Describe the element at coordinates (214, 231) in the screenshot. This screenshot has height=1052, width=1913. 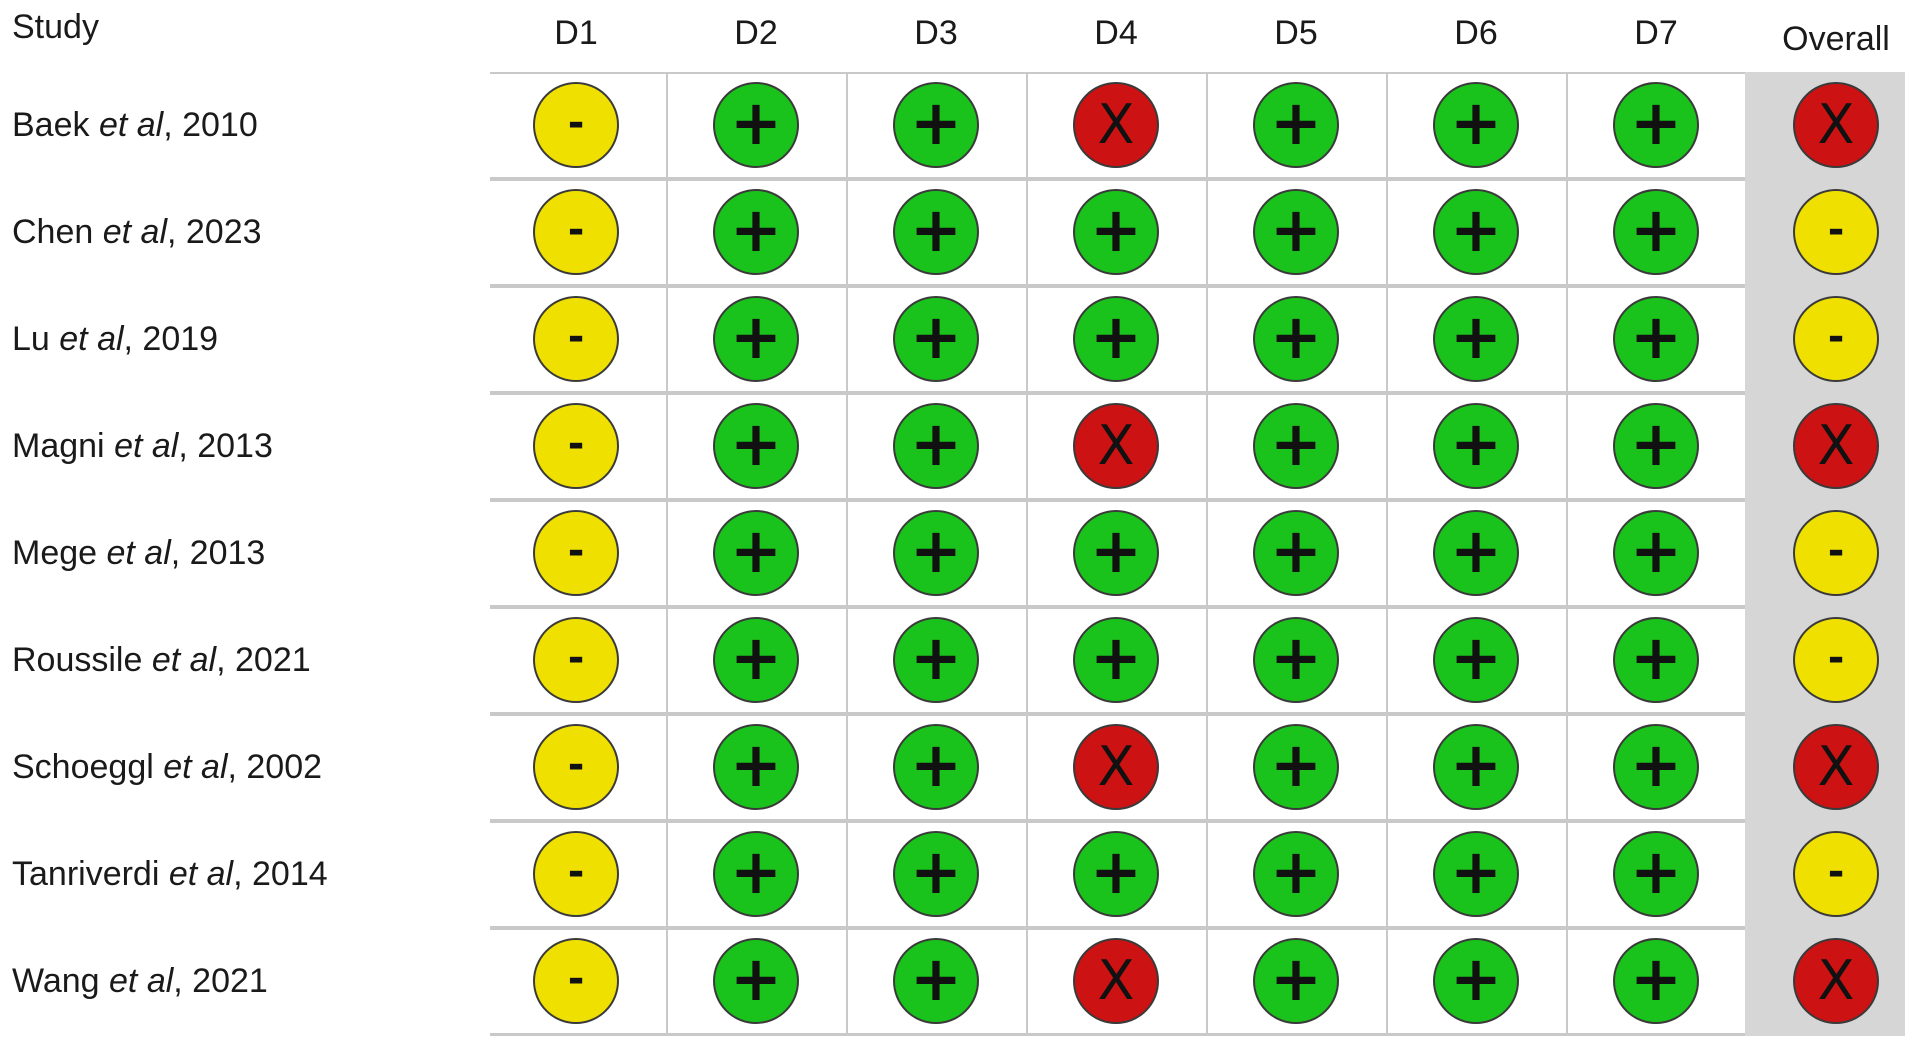
I see `study-year: , 2023` at that location.